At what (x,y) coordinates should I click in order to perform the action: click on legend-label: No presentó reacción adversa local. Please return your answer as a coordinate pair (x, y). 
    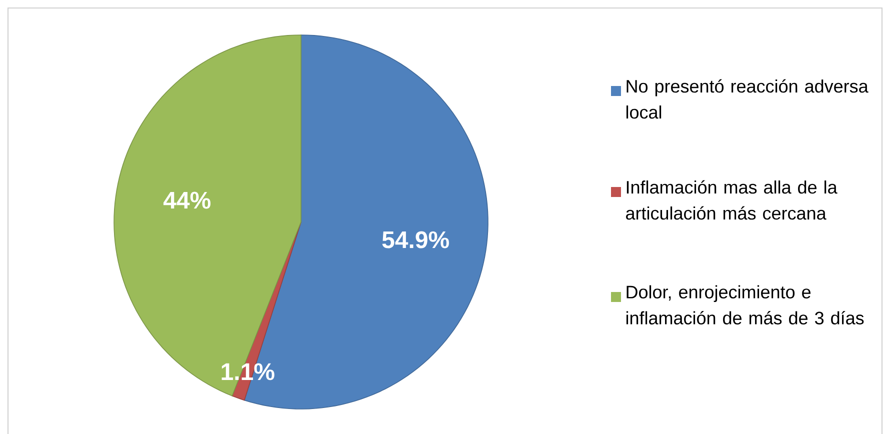
    Looking at the image, I should click on (747, 99).